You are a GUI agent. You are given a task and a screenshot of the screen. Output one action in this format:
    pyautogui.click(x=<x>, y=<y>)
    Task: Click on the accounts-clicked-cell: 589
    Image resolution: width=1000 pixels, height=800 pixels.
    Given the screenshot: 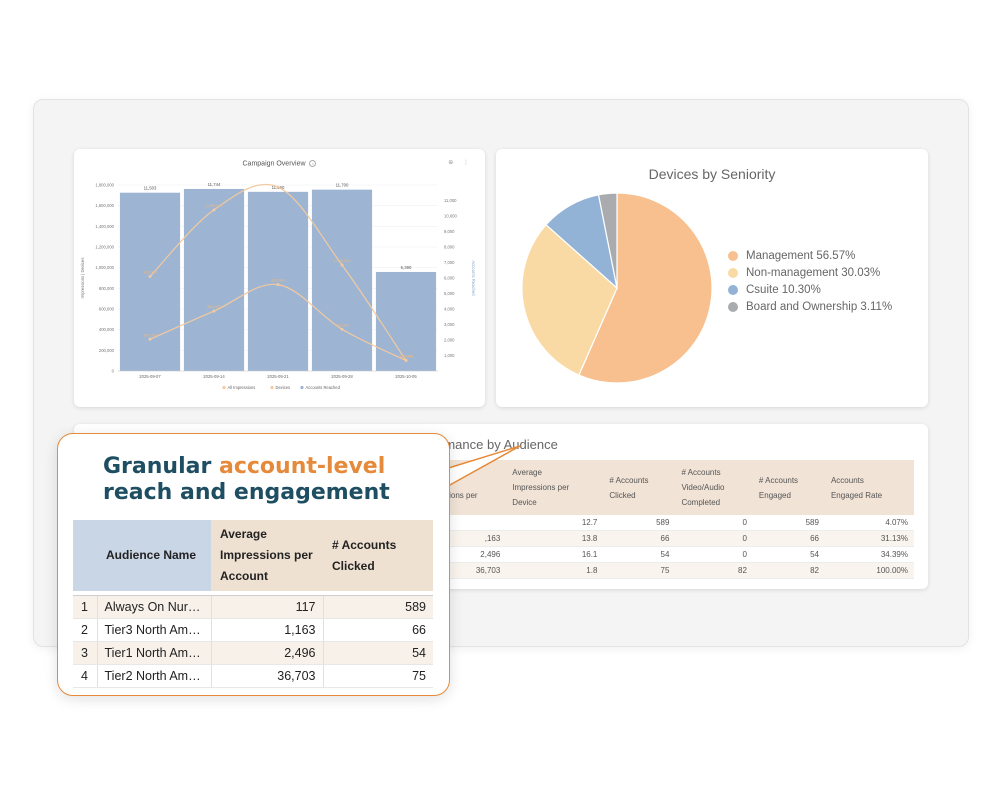 What is the action you would take?
    pyautogui.click(x=377, y=607)
    